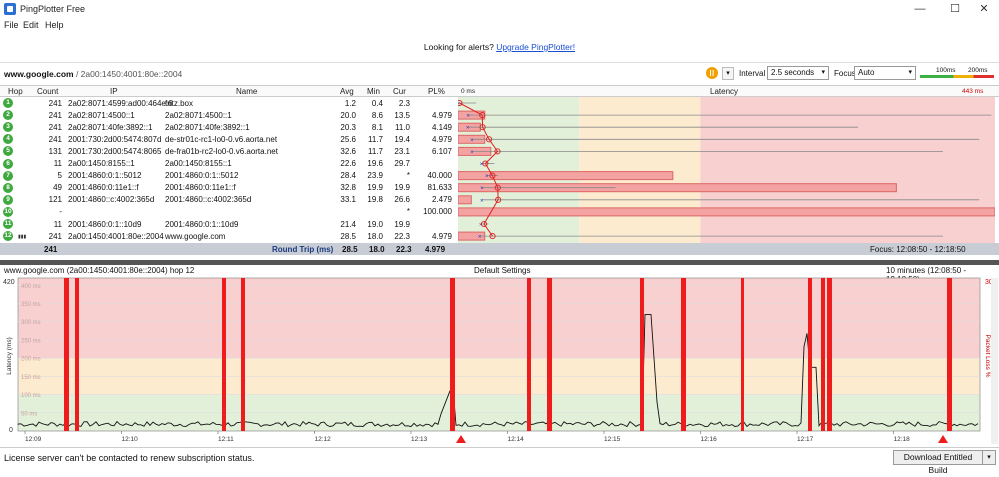 This screenshot has height=477, width=999. Describe the element at coordinates (54, 25) in the screenshot. I see `menu-help: Help` at that location.